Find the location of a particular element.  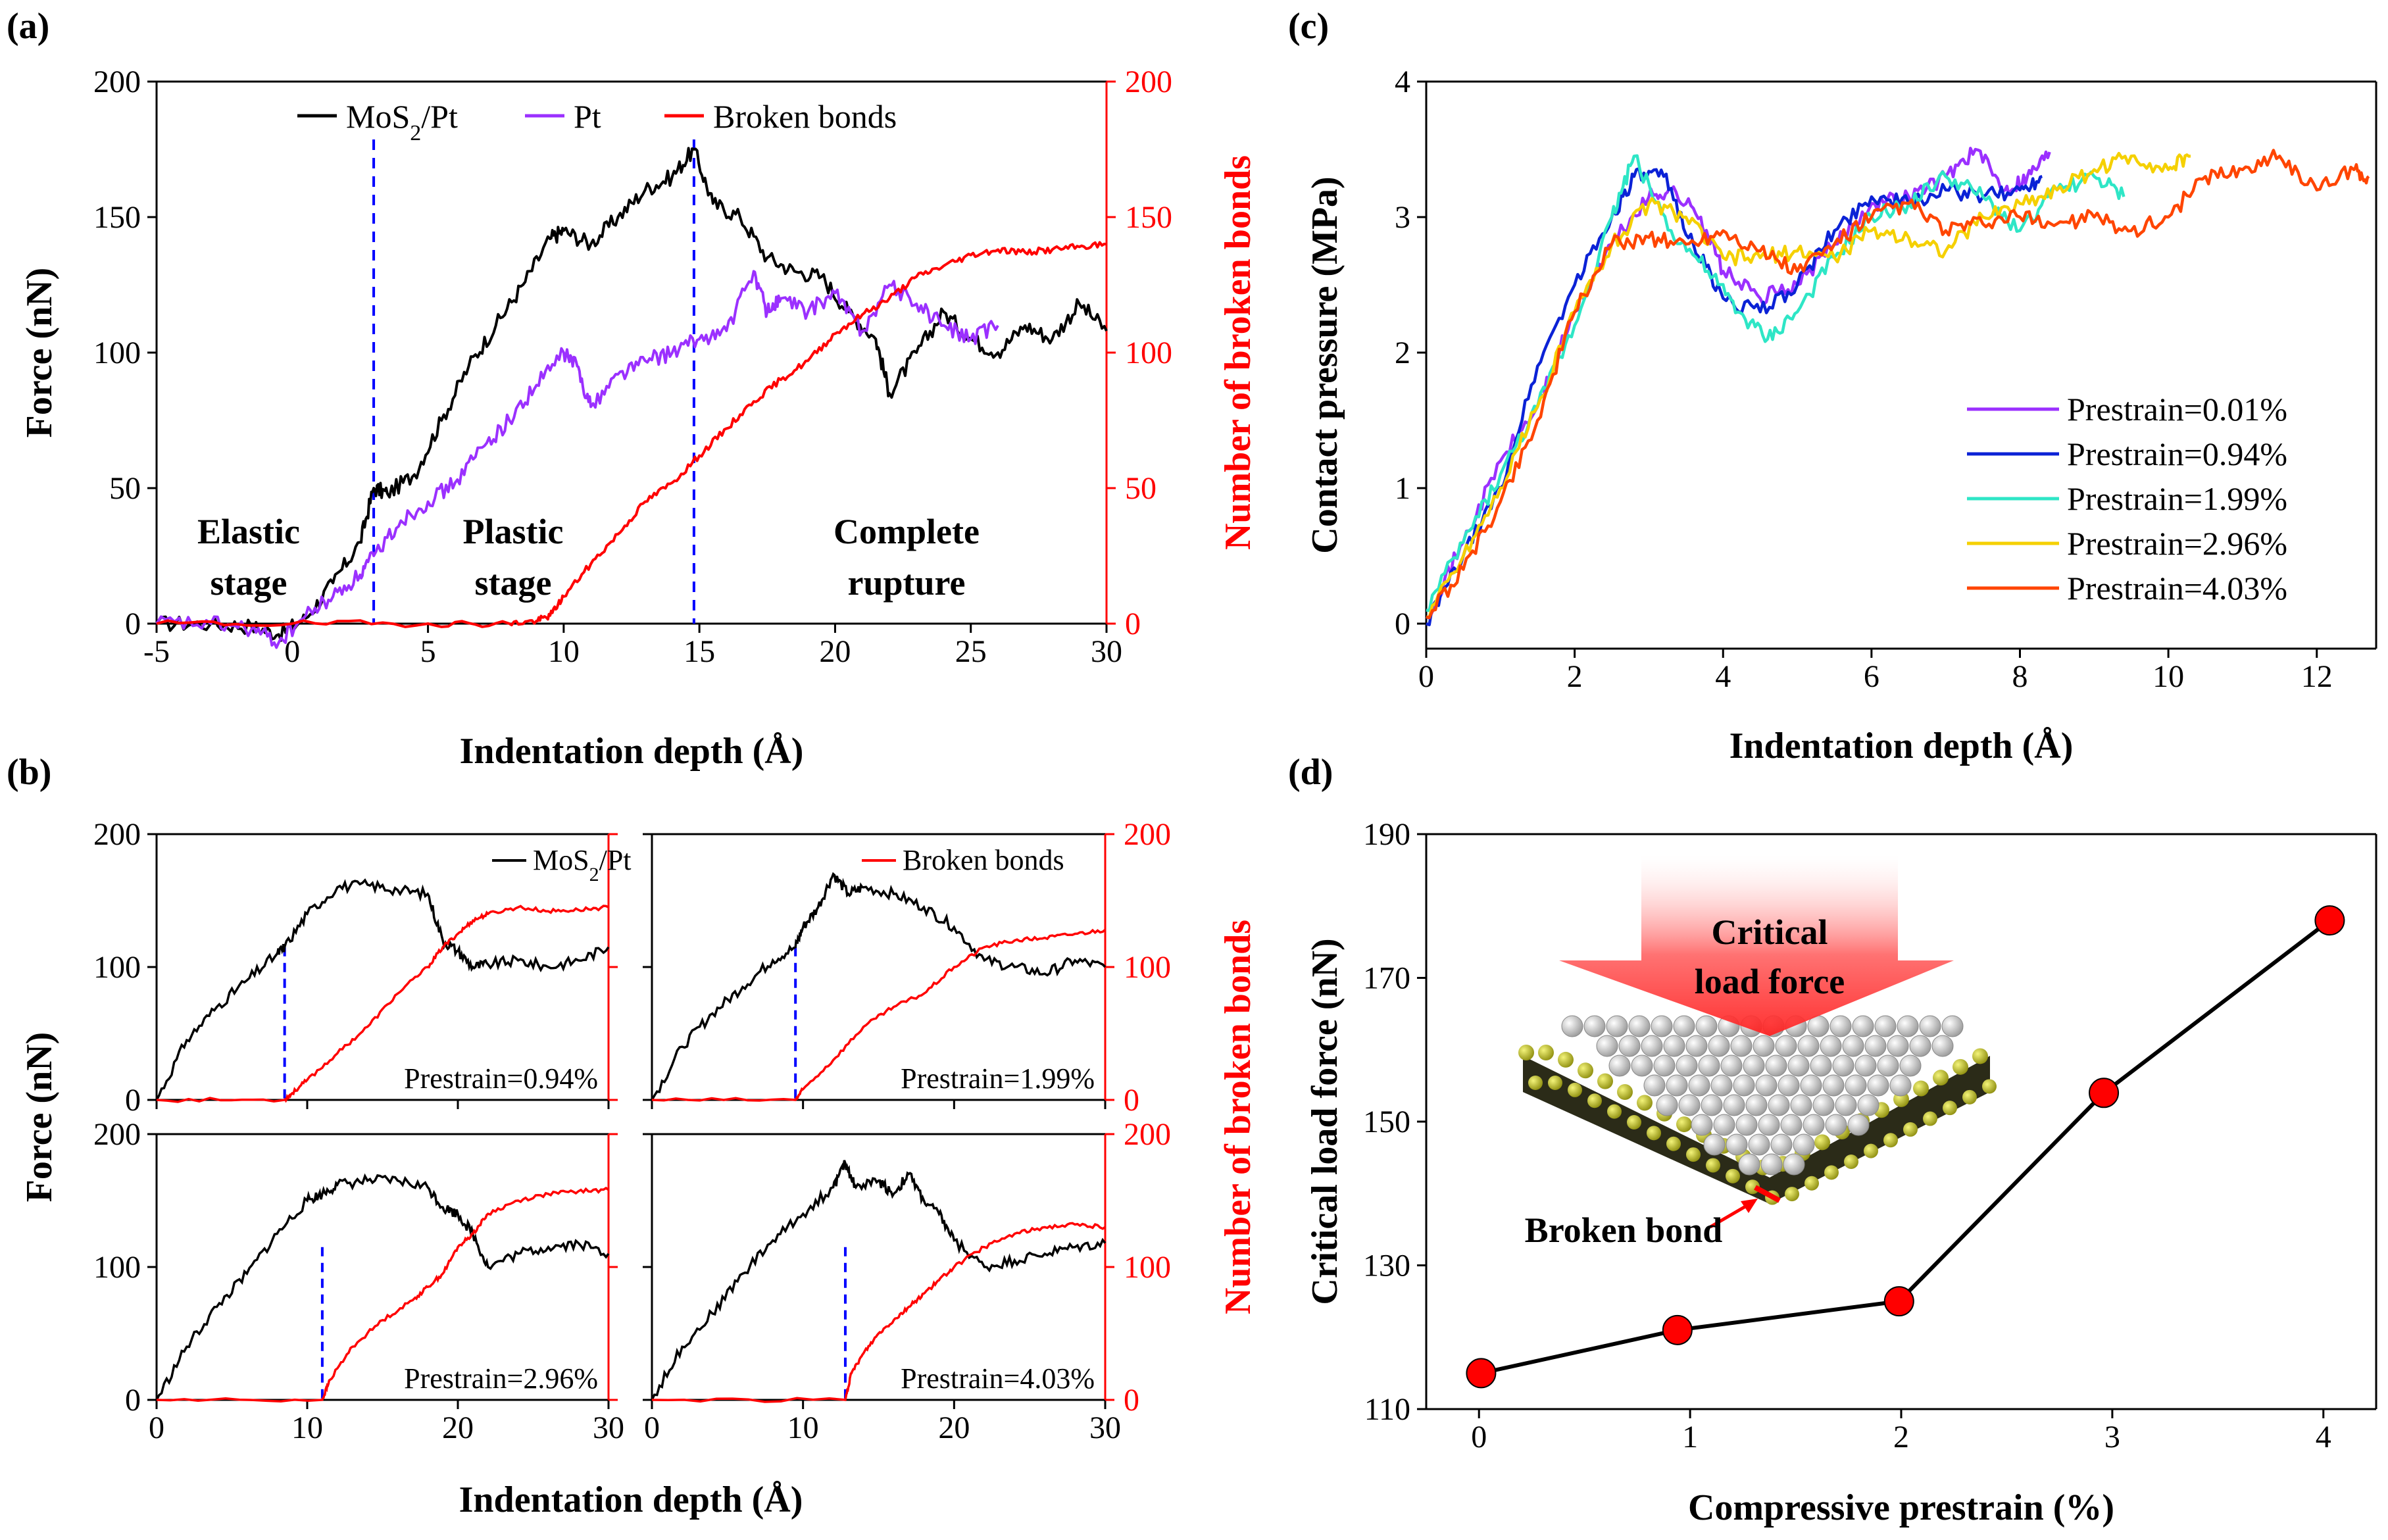

inset-arrow-label-2: load force is located at coordinates (1770, 982).